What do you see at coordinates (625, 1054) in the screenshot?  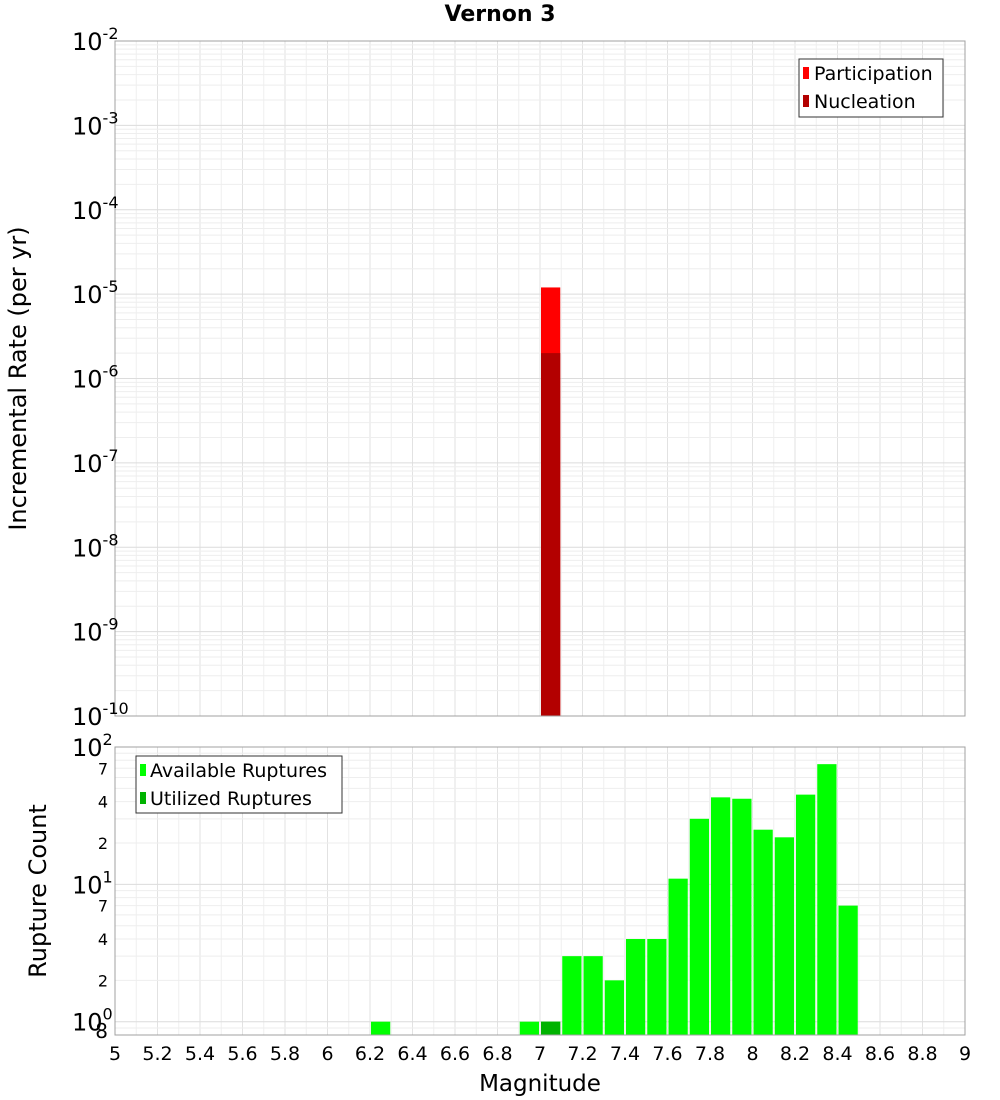 I see `x-tick-label: 7.4` at bounding box center [625, 1054].